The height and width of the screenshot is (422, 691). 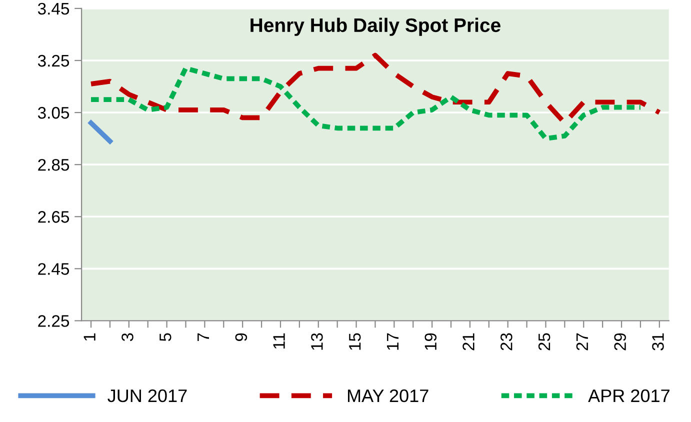 What do you see at coordinates (279, 341) in the screenshot?
I see `x-tick-label: 11` at bounding box center [279, 341].